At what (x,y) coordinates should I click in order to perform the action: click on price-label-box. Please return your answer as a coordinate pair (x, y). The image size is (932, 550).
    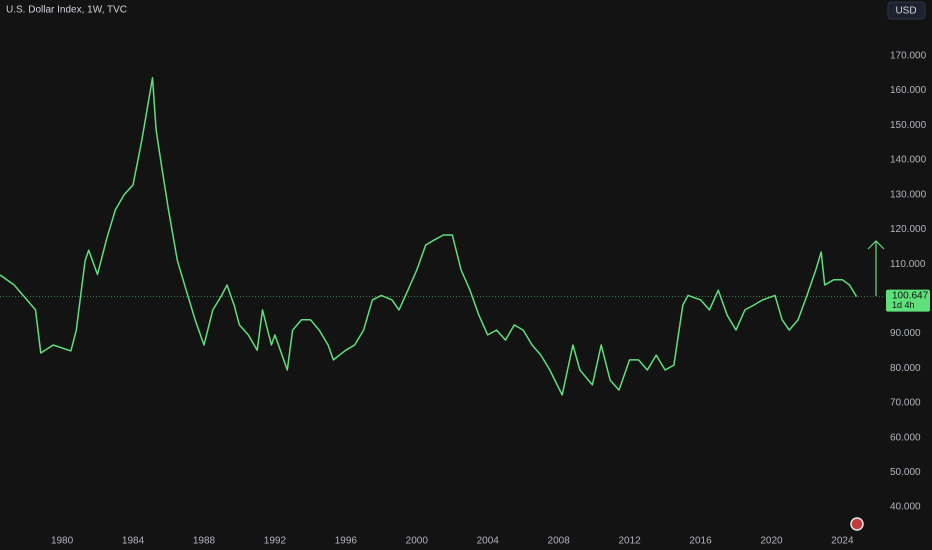
    Looking at the image, I should click on (908, 300).